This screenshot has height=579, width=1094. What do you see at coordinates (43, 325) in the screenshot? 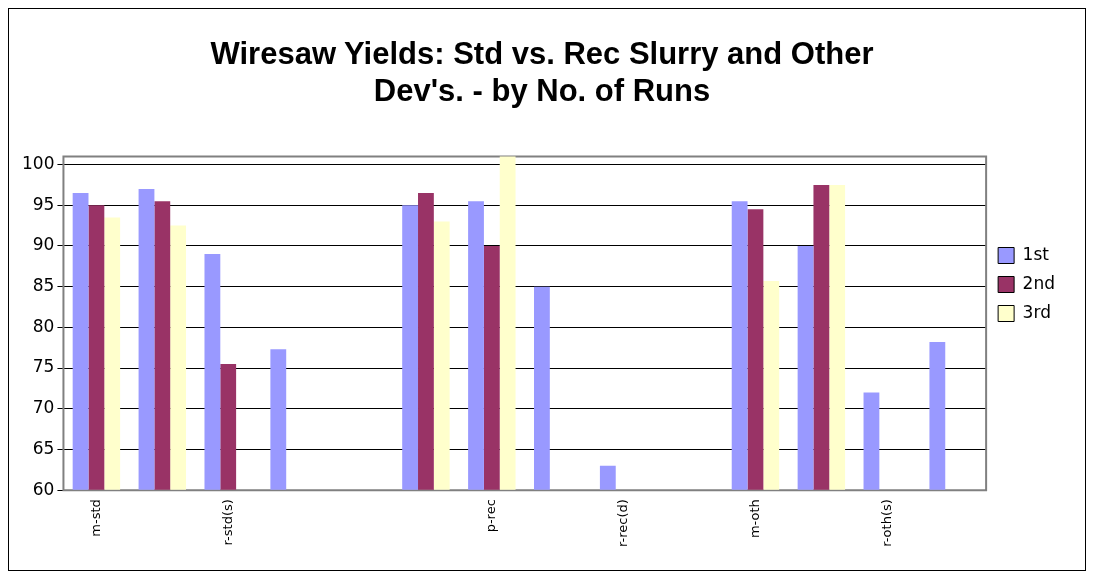
I see `y-tick-label: 80` at bounding box center [43, 325].